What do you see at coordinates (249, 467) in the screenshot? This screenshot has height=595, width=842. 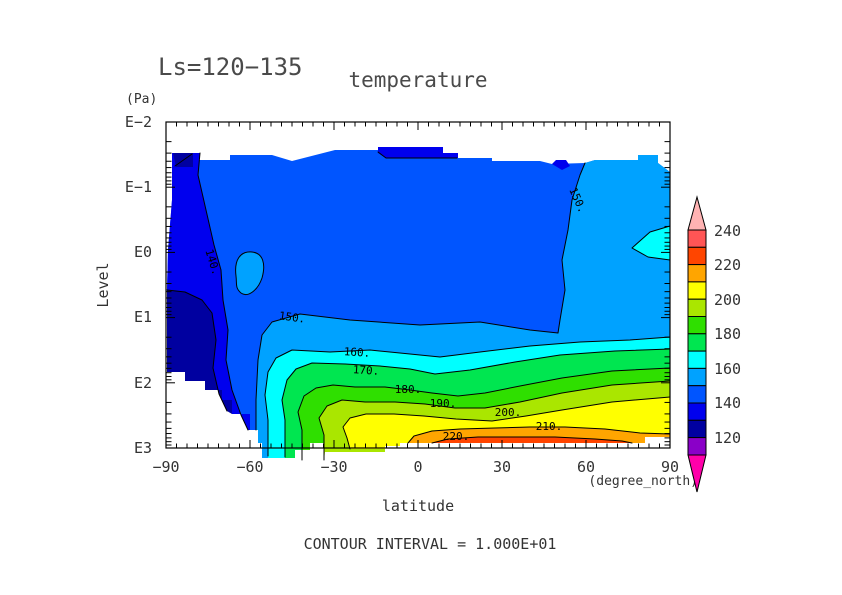 I see `x-tick-label: −60` at bounding box center [249, 467].